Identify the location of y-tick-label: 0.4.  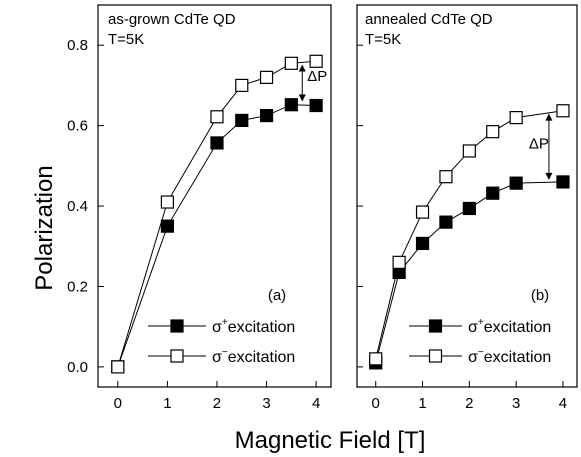
(77, 206).